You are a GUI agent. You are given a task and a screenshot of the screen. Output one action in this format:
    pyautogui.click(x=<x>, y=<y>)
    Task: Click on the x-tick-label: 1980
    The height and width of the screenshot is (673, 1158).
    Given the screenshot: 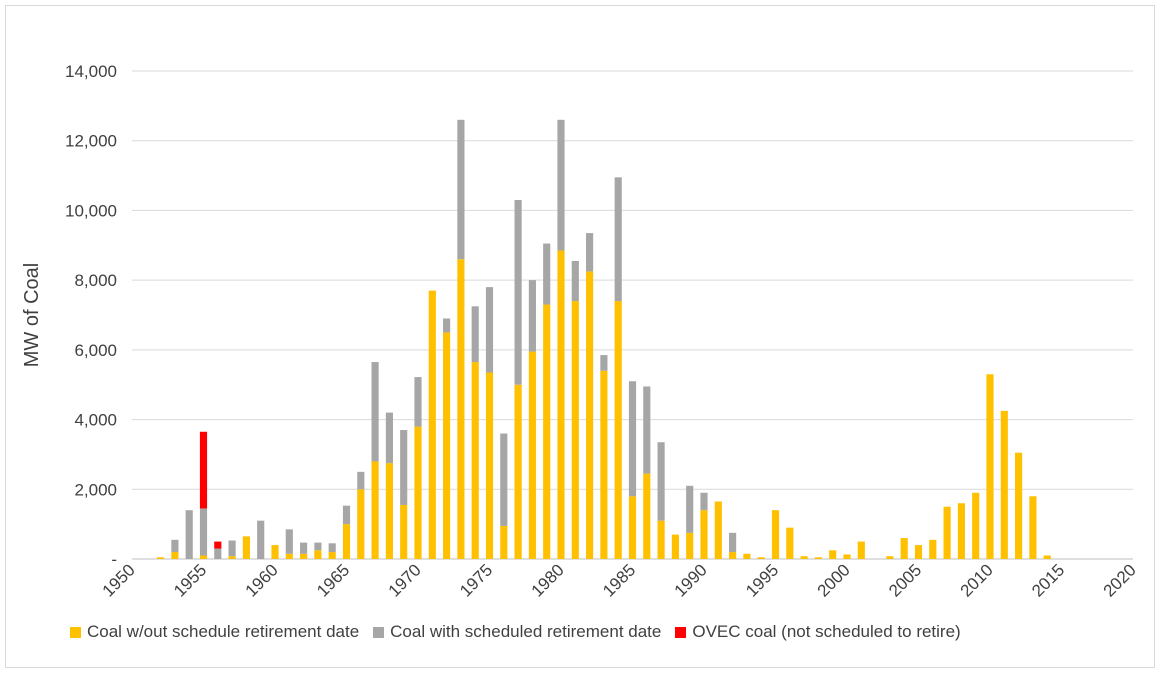 What is the action you would take?
    pyautogui.click(x=548, y=580)
    